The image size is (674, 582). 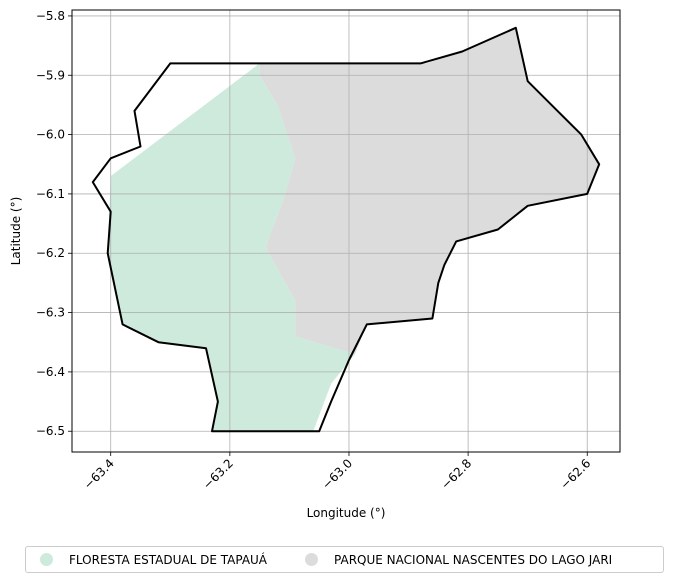 I want to click on x-tick-label: −62.8, so click(x=456, y=474).